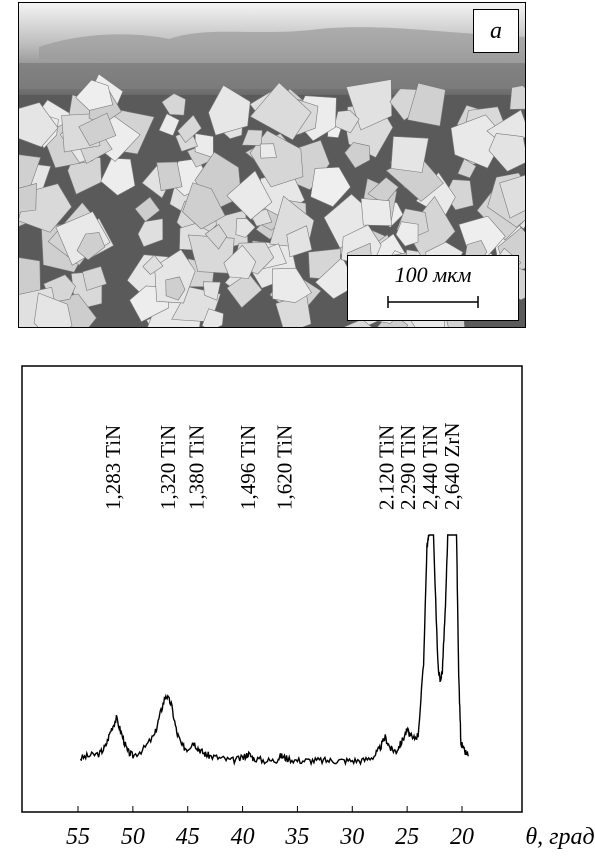  Describe the element at coordinates (113, 467) in the screenshot. I see `peak-label: 1,283 TiN` at that location.